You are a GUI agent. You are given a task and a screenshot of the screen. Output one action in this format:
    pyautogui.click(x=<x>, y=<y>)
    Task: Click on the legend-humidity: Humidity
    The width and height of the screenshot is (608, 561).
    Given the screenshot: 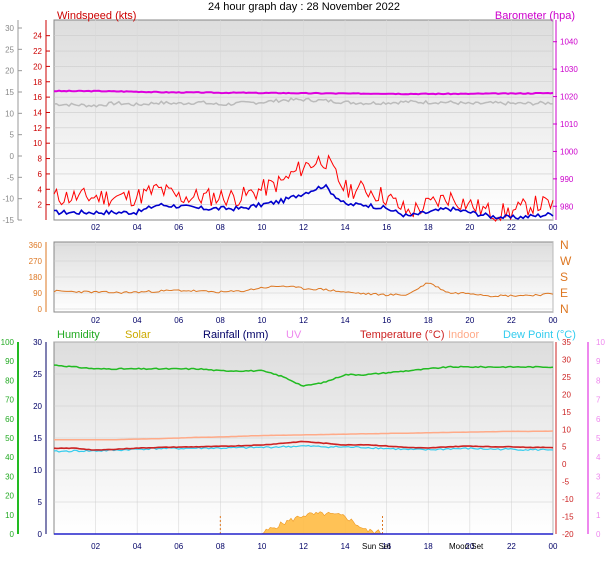 What is the action you would take?
    pyautogui.click(x=78, y=335)
    